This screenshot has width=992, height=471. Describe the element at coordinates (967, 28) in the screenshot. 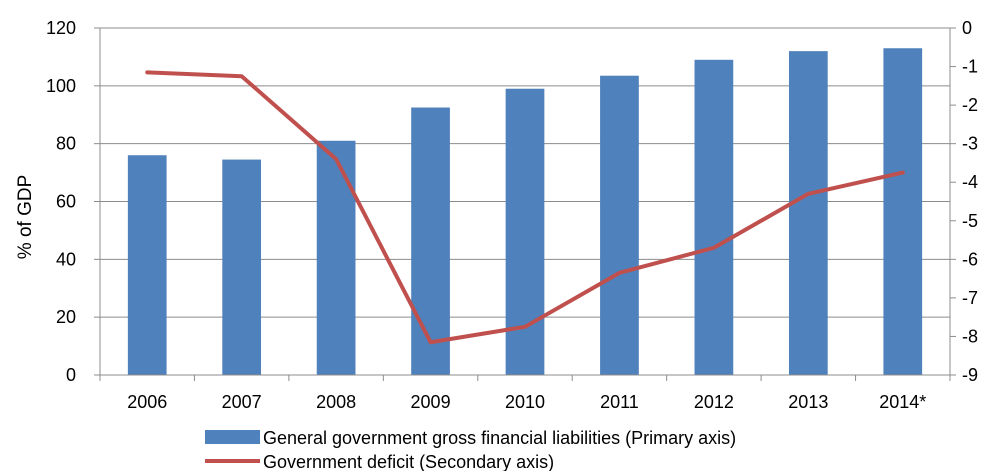

I see `y2-tick-label: 0` at that location.